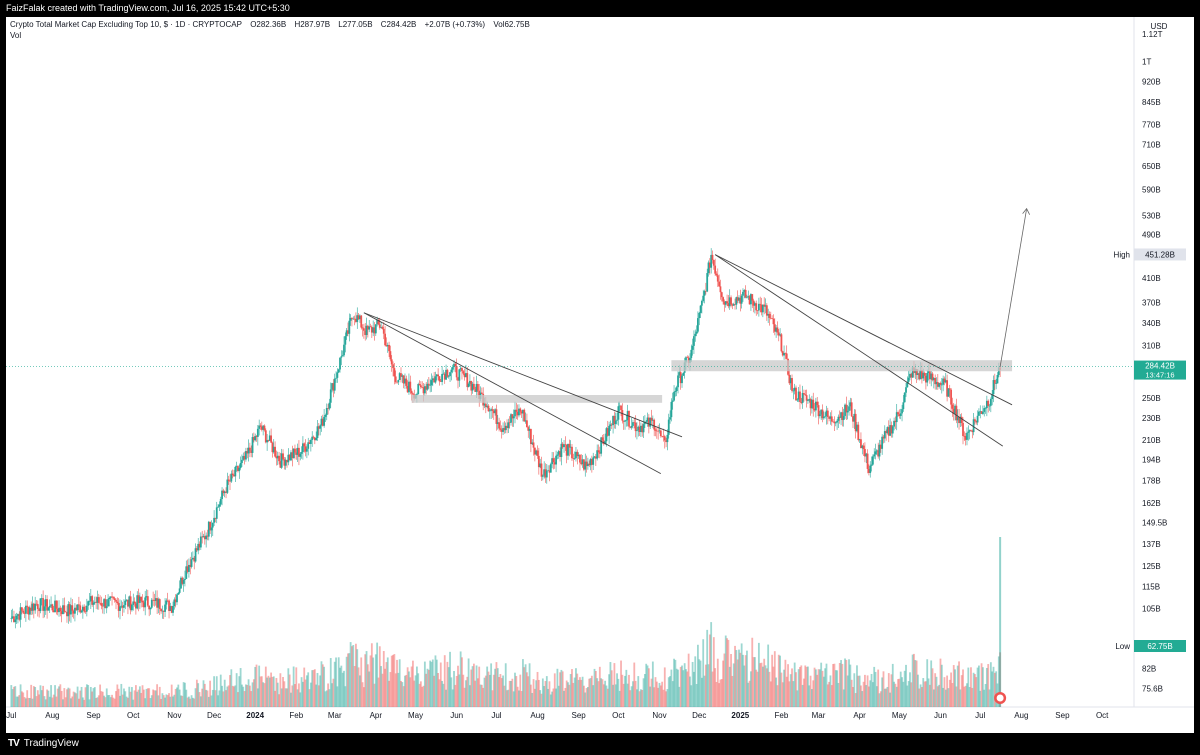 This screenshot has height=755, width=1200. I want to click on trendline, so click(859, 350).